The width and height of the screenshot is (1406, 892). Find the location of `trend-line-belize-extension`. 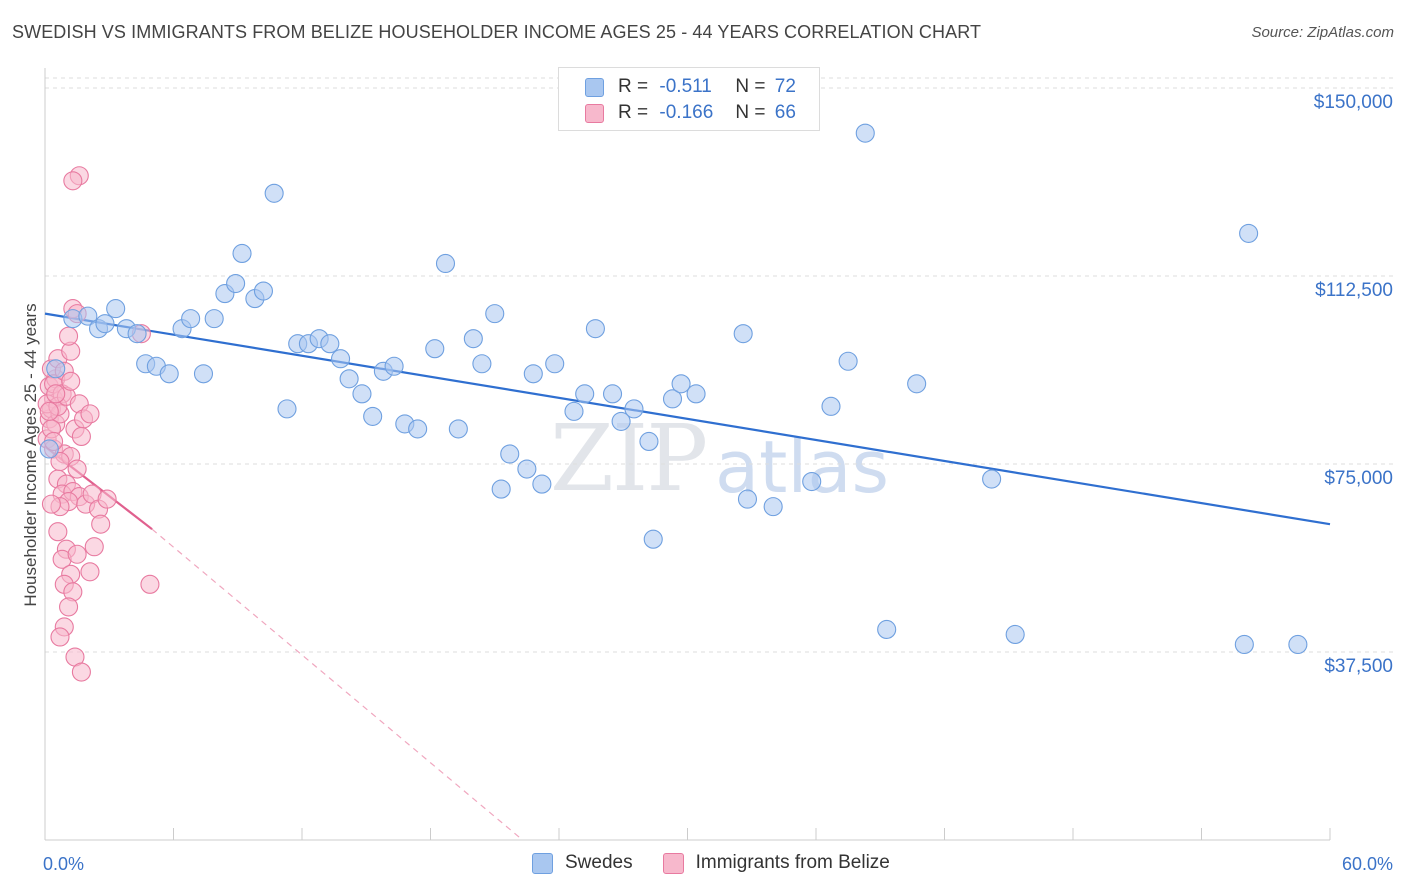

trend-line-belize-extension is located at coordinates (337, 684).